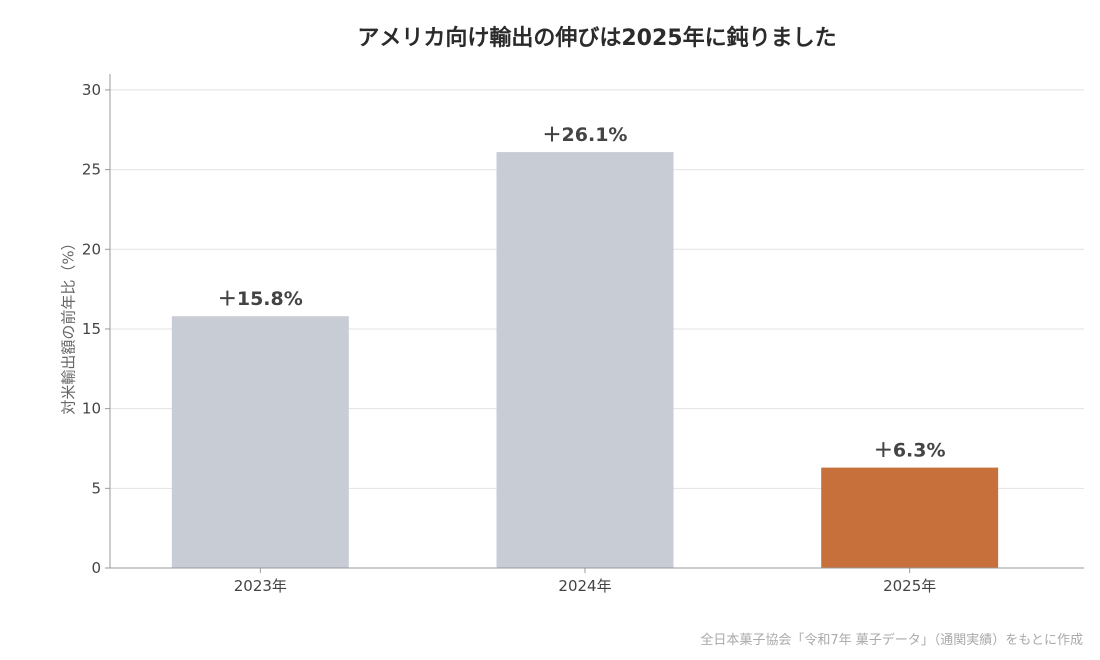 This screenshot has height=660, width=1100. I want to click on data-label-1: ＋15.8%, so click(260, 299).